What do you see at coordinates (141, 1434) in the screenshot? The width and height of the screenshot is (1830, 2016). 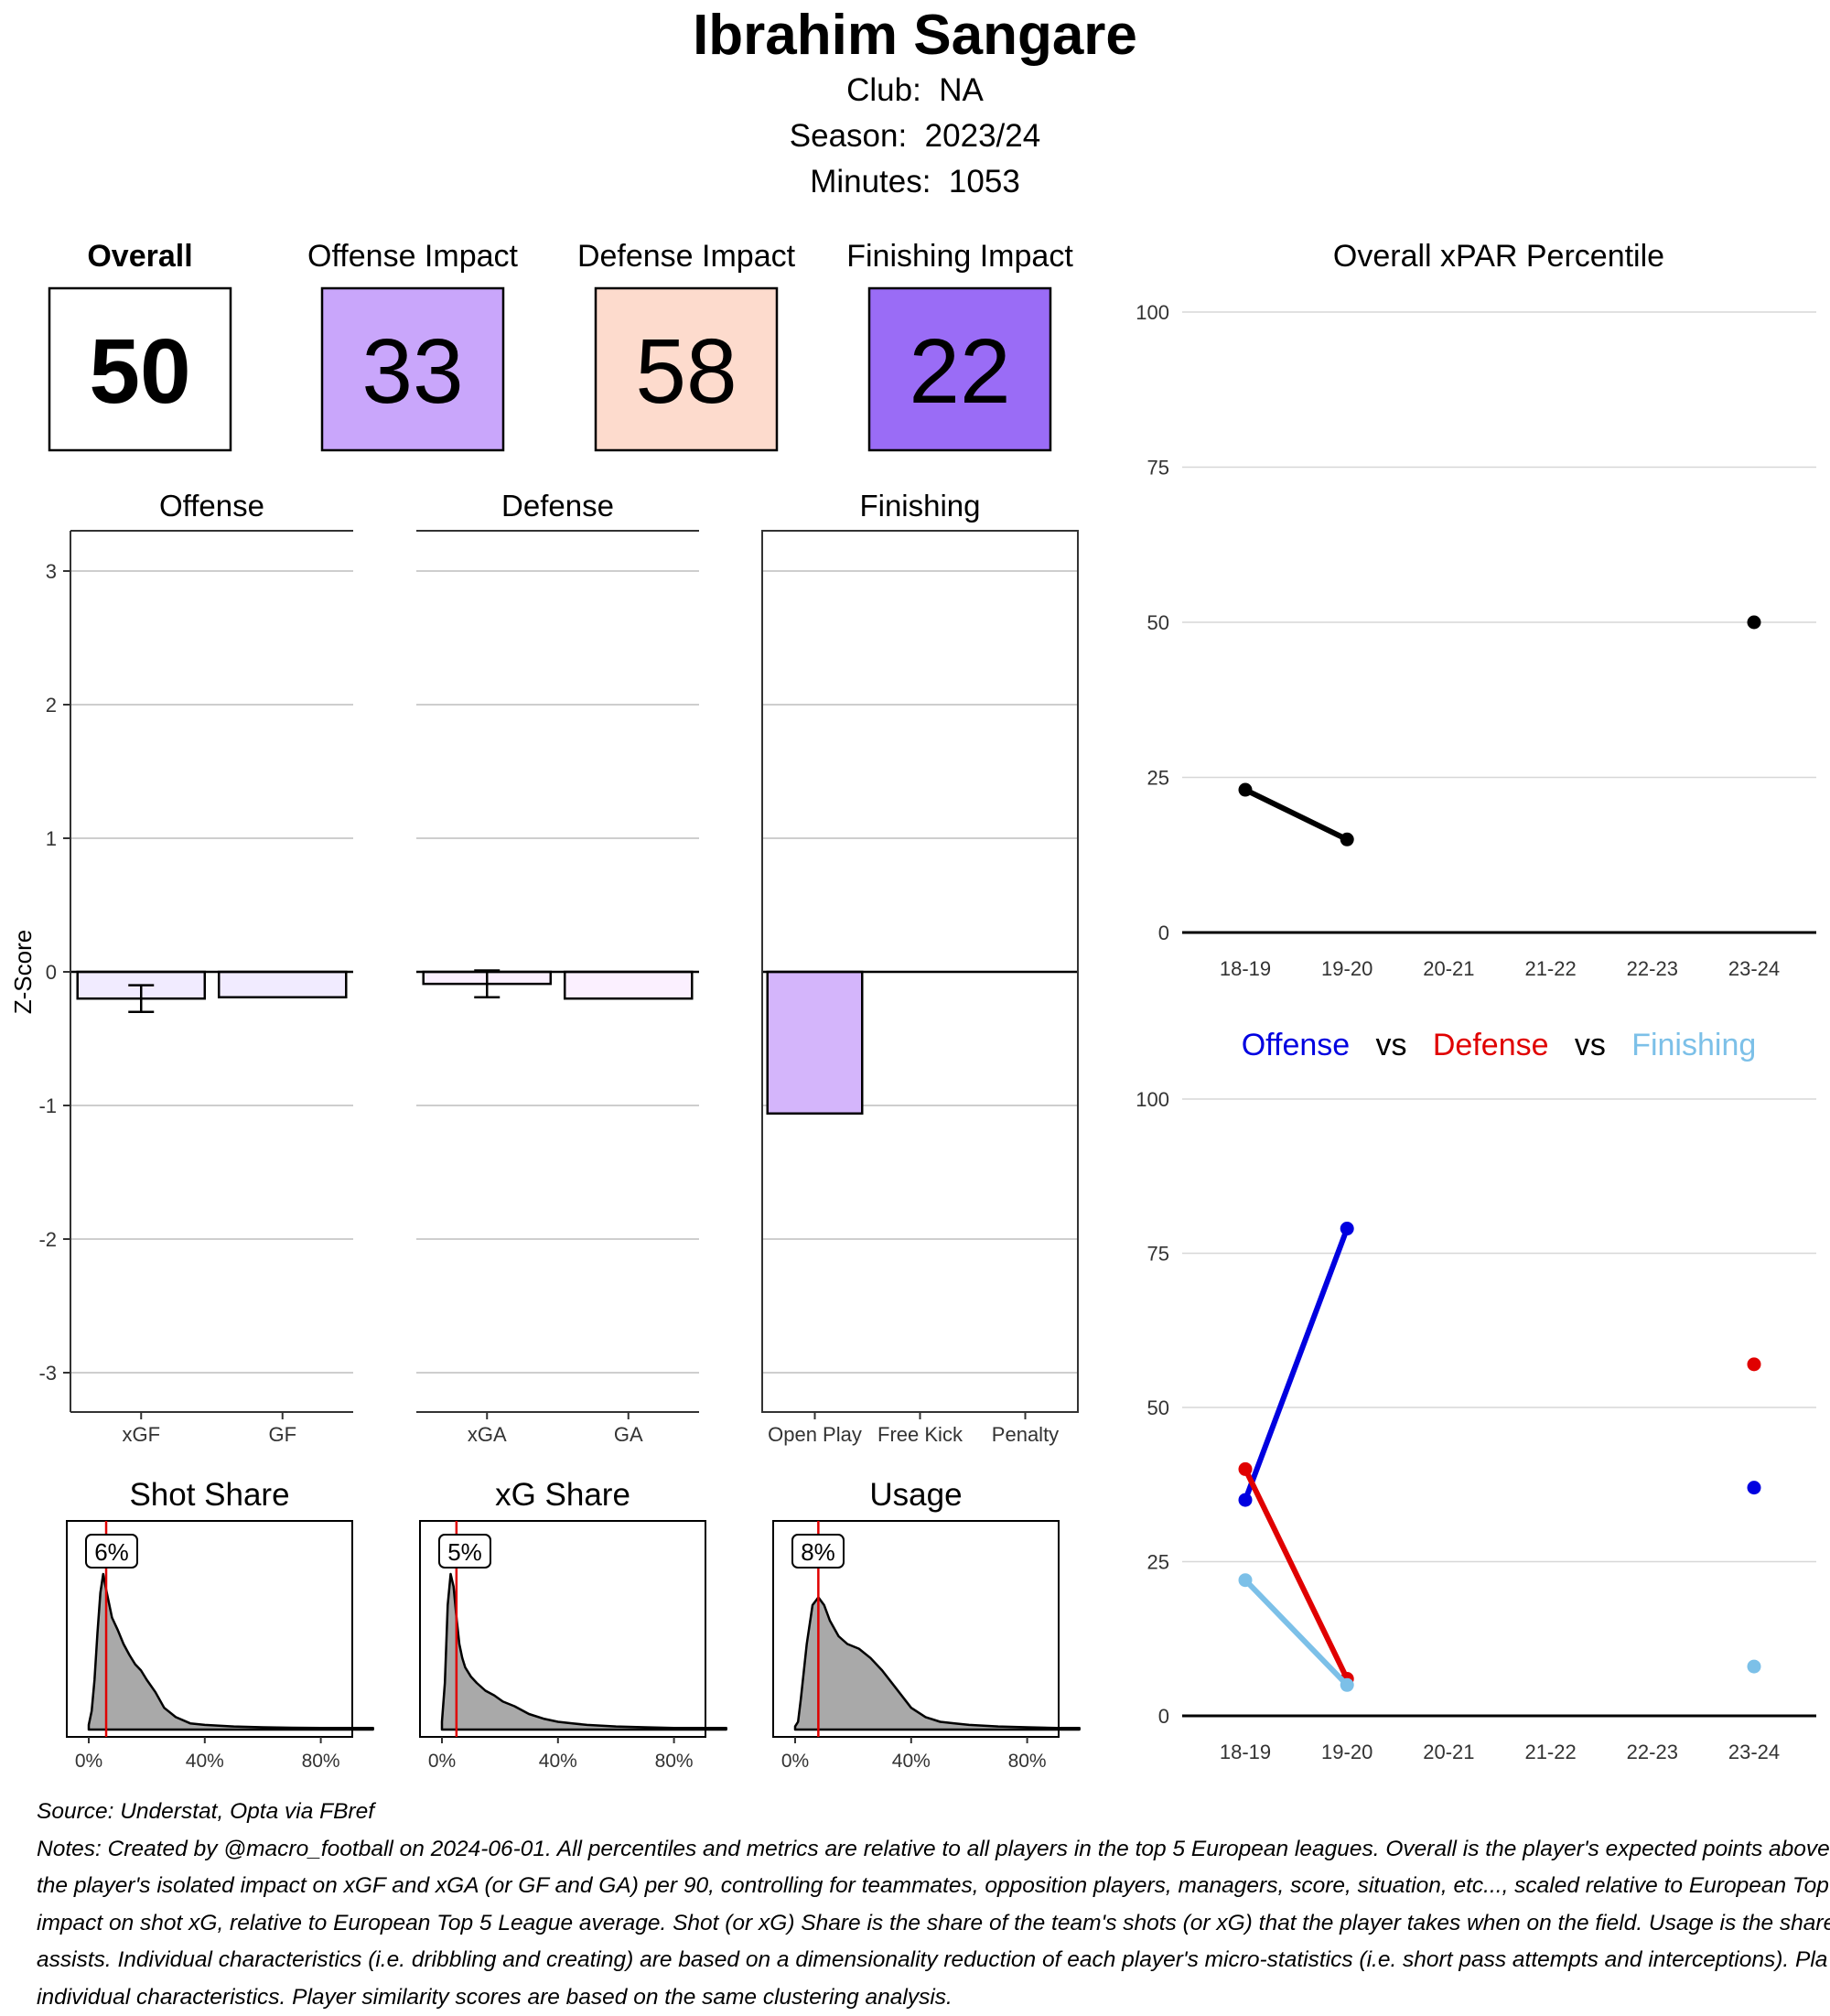 I see `bar-category-label: xGF` at bounding box center [141, 1434].